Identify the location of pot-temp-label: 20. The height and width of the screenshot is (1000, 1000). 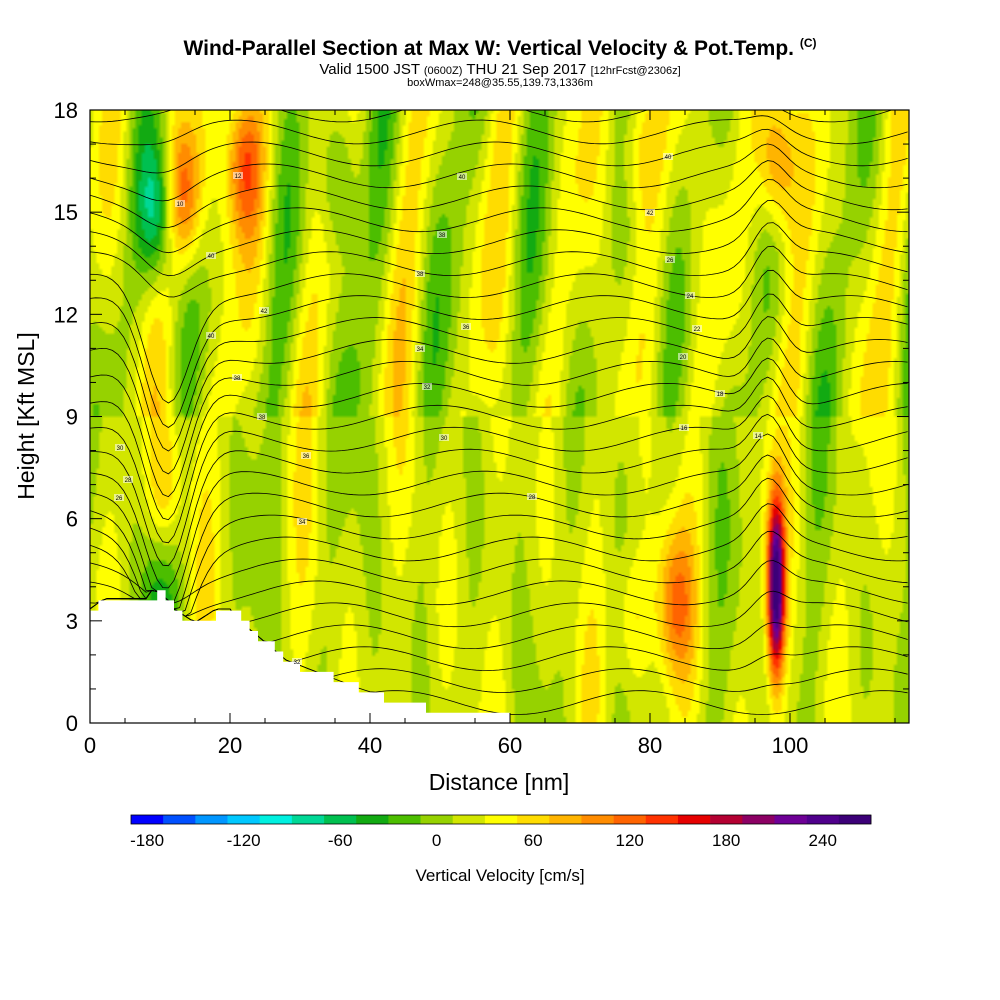
(683, 358).